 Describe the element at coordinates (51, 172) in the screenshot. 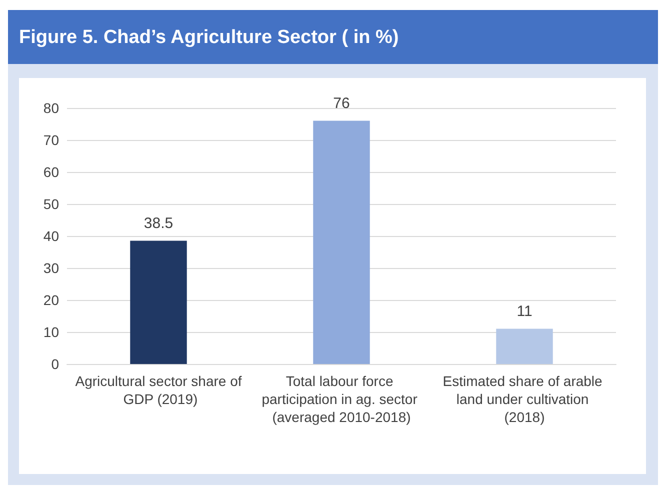

I see `y-tick-label: 60` at that location.